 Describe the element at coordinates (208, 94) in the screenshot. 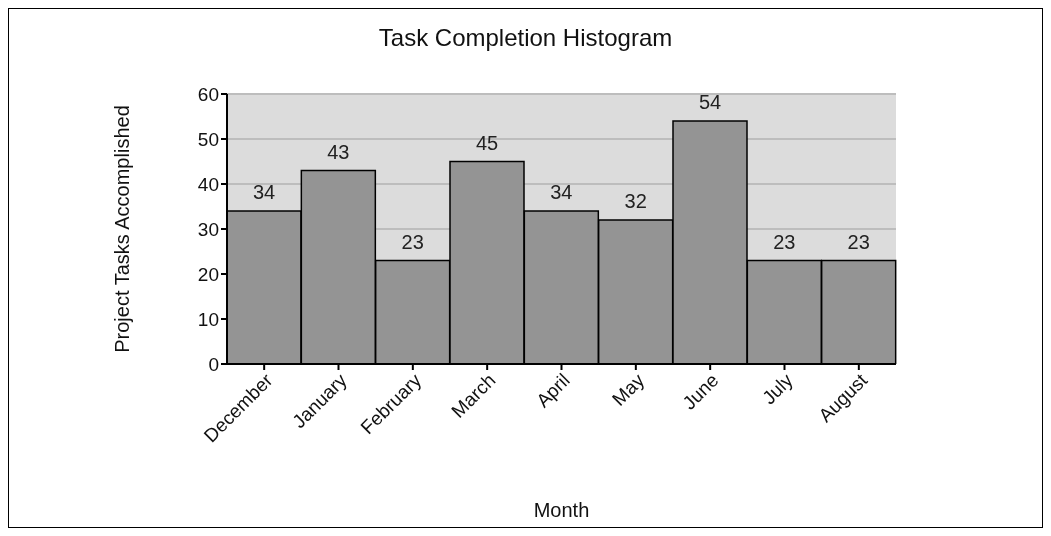

I see `y-tick-label: 60` at that location.